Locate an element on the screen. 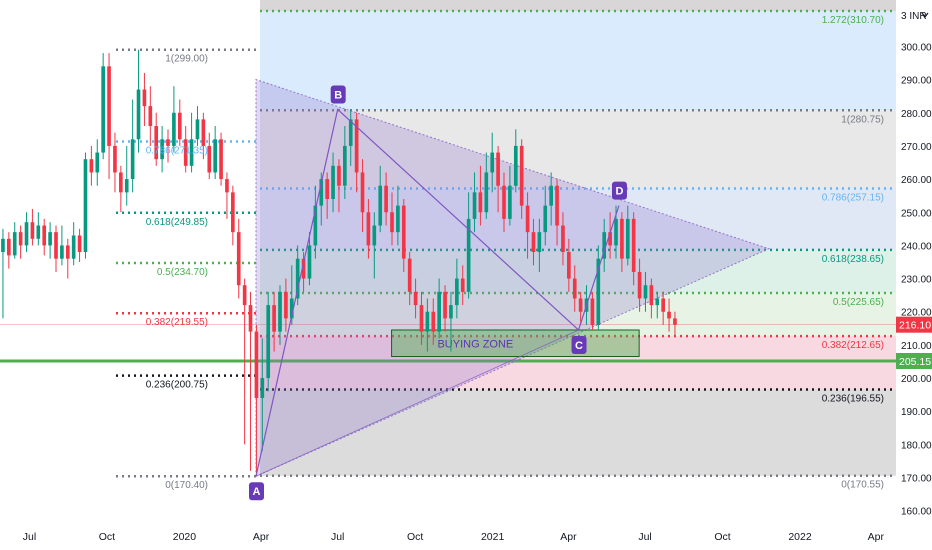 This screenshot has width=932, height=550. fib-right-level-label: 0.786(257.15) is located at coordinates (853, 198).